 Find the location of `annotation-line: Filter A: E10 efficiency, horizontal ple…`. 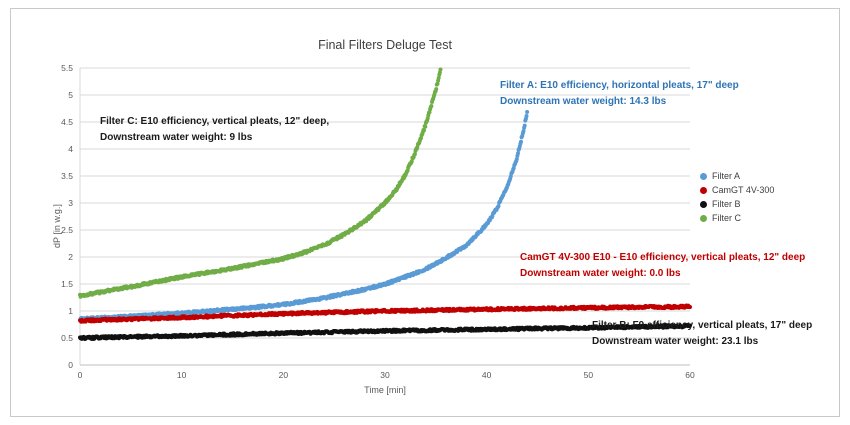

annotation-line: Filter A: E10 efficiency, horizontal ple… is located at coordinates (619, 85).